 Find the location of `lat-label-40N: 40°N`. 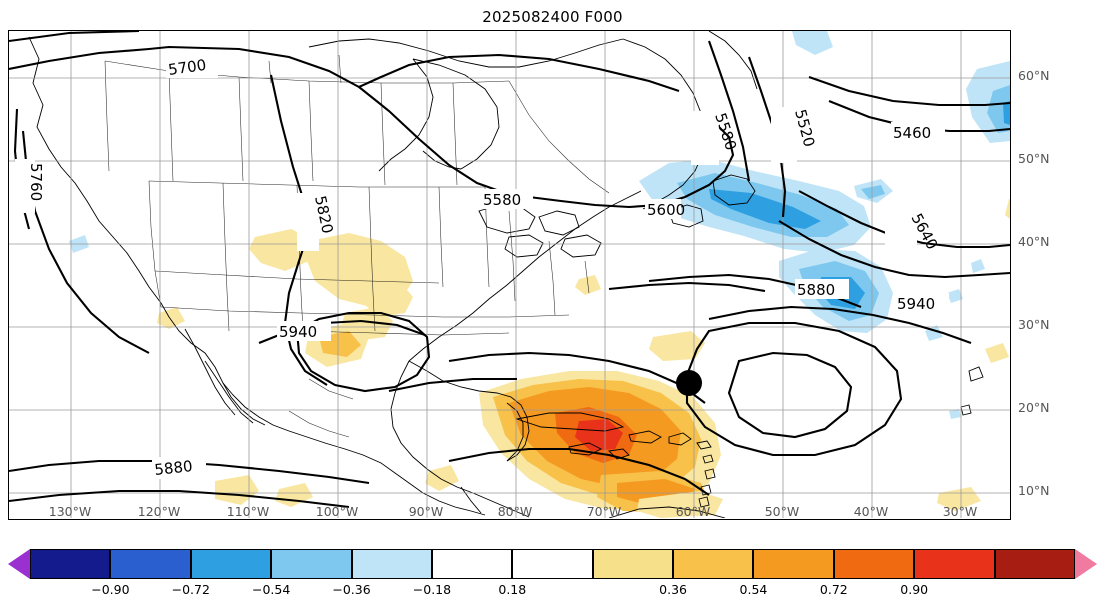

lat-label-40N: 40°N is located at coordinates (1034, 241).